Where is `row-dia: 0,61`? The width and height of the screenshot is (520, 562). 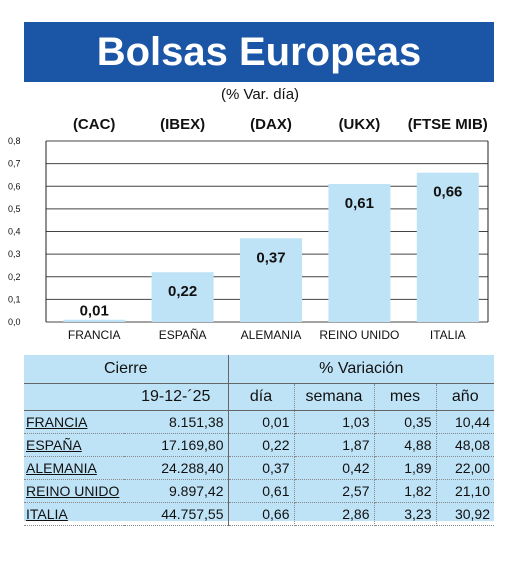
row-dia: 0,61 is located at coordinates (261, 491).